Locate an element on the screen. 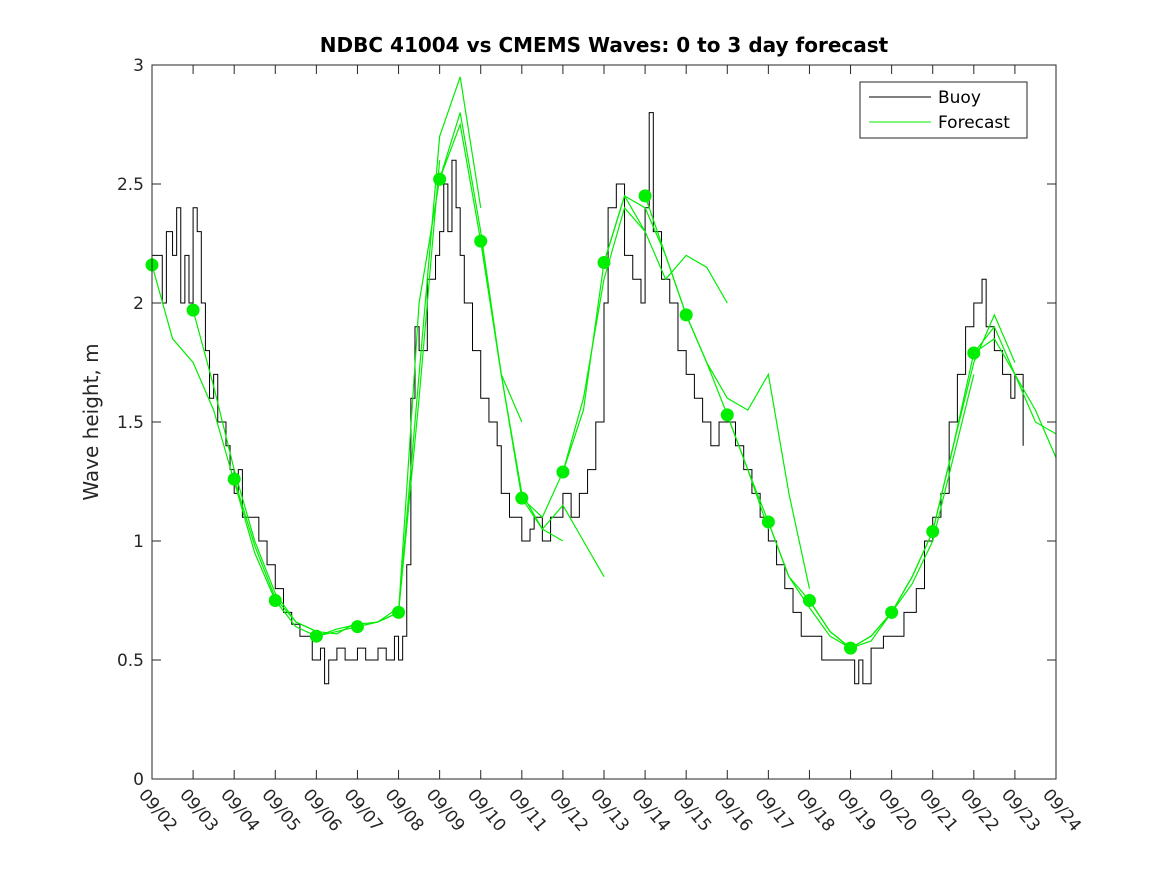  legend-box is located at coordinates (943, 110).